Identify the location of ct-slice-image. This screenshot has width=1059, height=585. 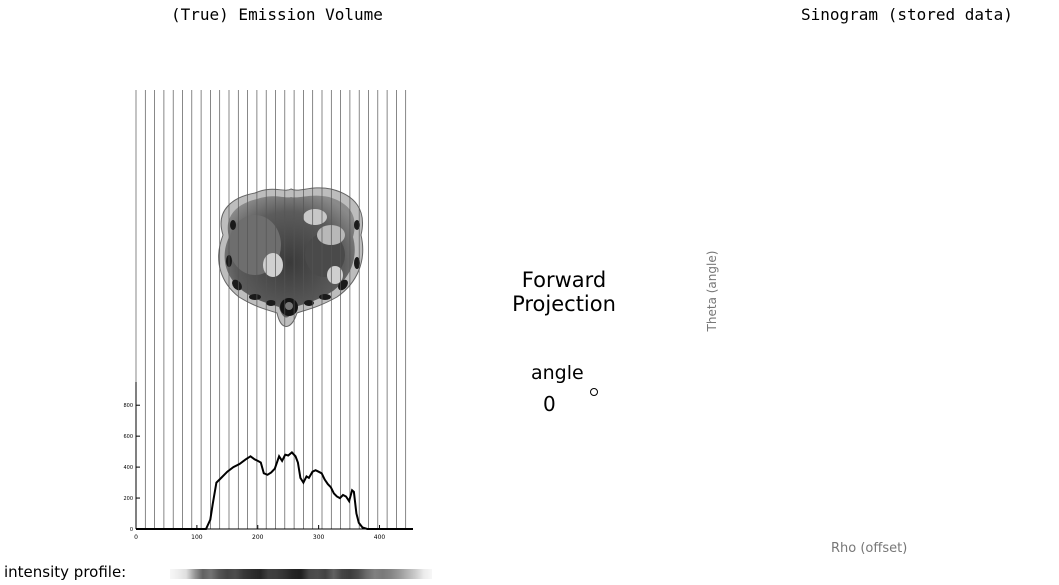
(291, 257).